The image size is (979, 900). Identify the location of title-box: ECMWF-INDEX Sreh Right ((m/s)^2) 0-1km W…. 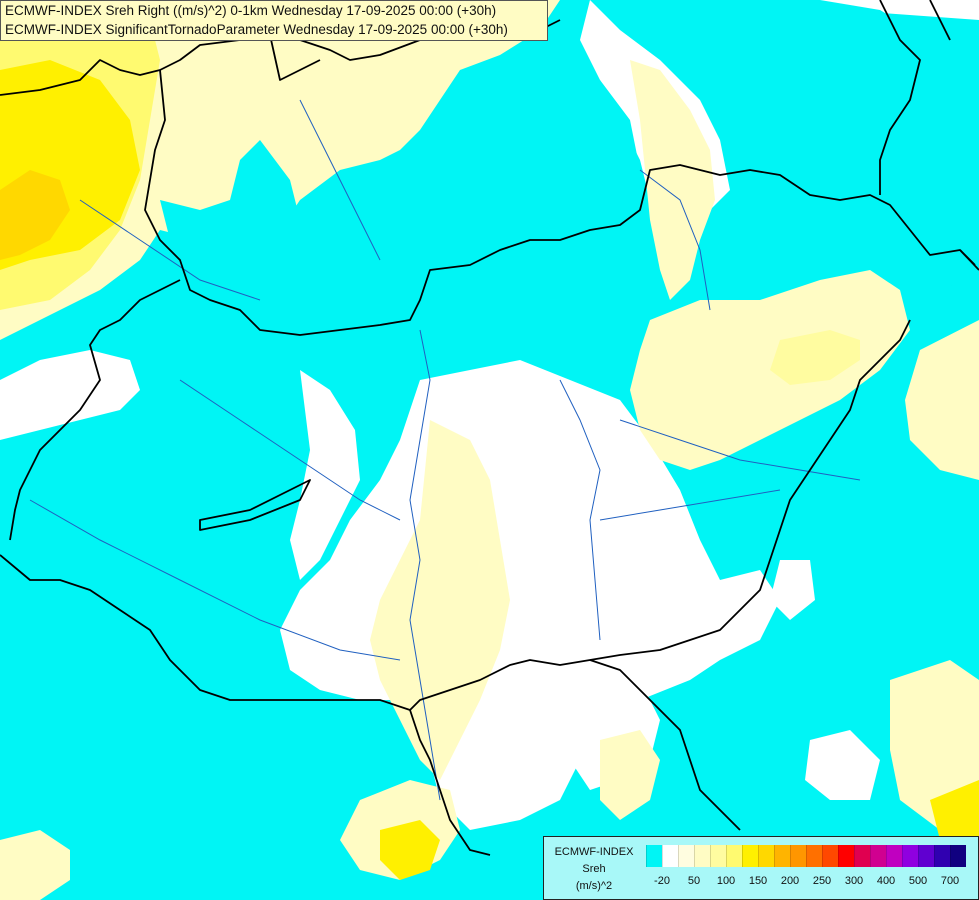
(274, 20).